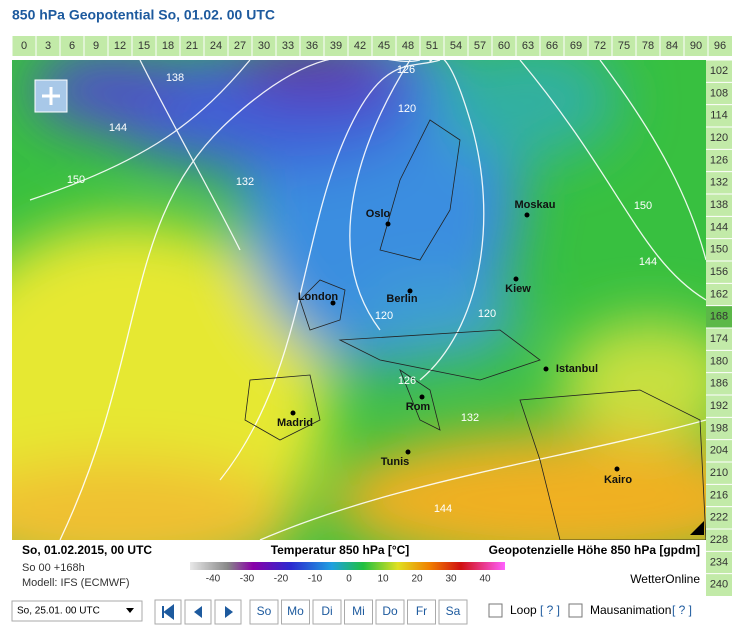  Describe the element at coordinates (480, 46) in the screenshot. I see `hour-top: 57` at that location.